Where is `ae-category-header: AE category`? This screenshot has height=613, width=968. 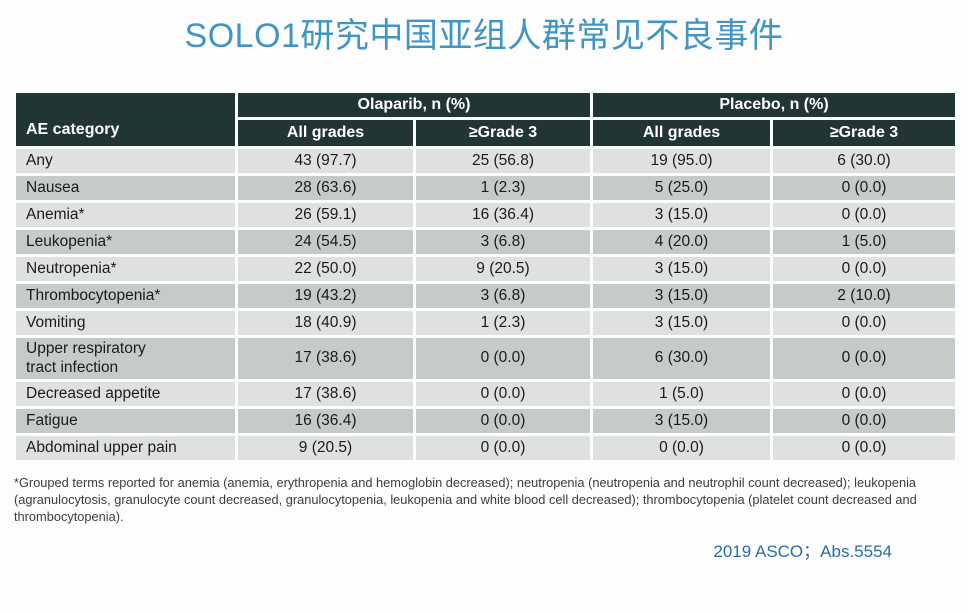 ae-category-header: AE category is located at coordinates (125, 119).